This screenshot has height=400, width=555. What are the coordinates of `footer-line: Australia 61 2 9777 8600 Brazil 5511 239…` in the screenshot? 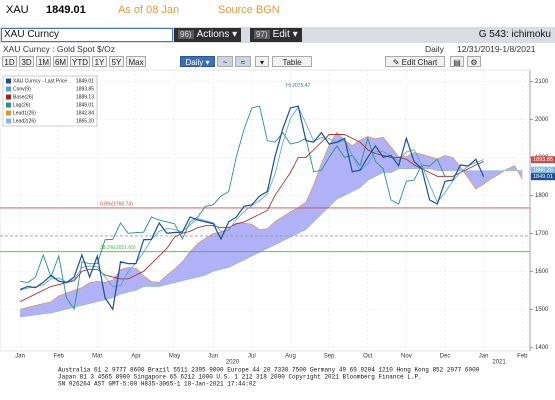 It's located at (269, 370).